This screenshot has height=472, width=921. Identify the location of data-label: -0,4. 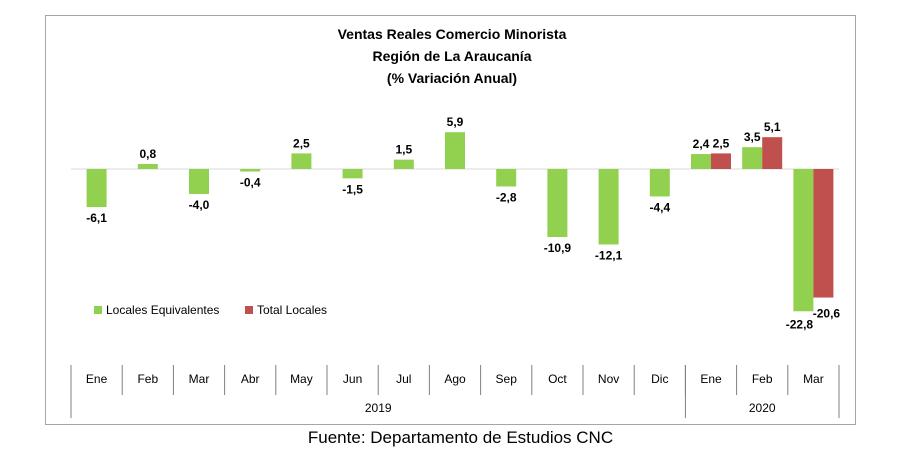
(250, 182).